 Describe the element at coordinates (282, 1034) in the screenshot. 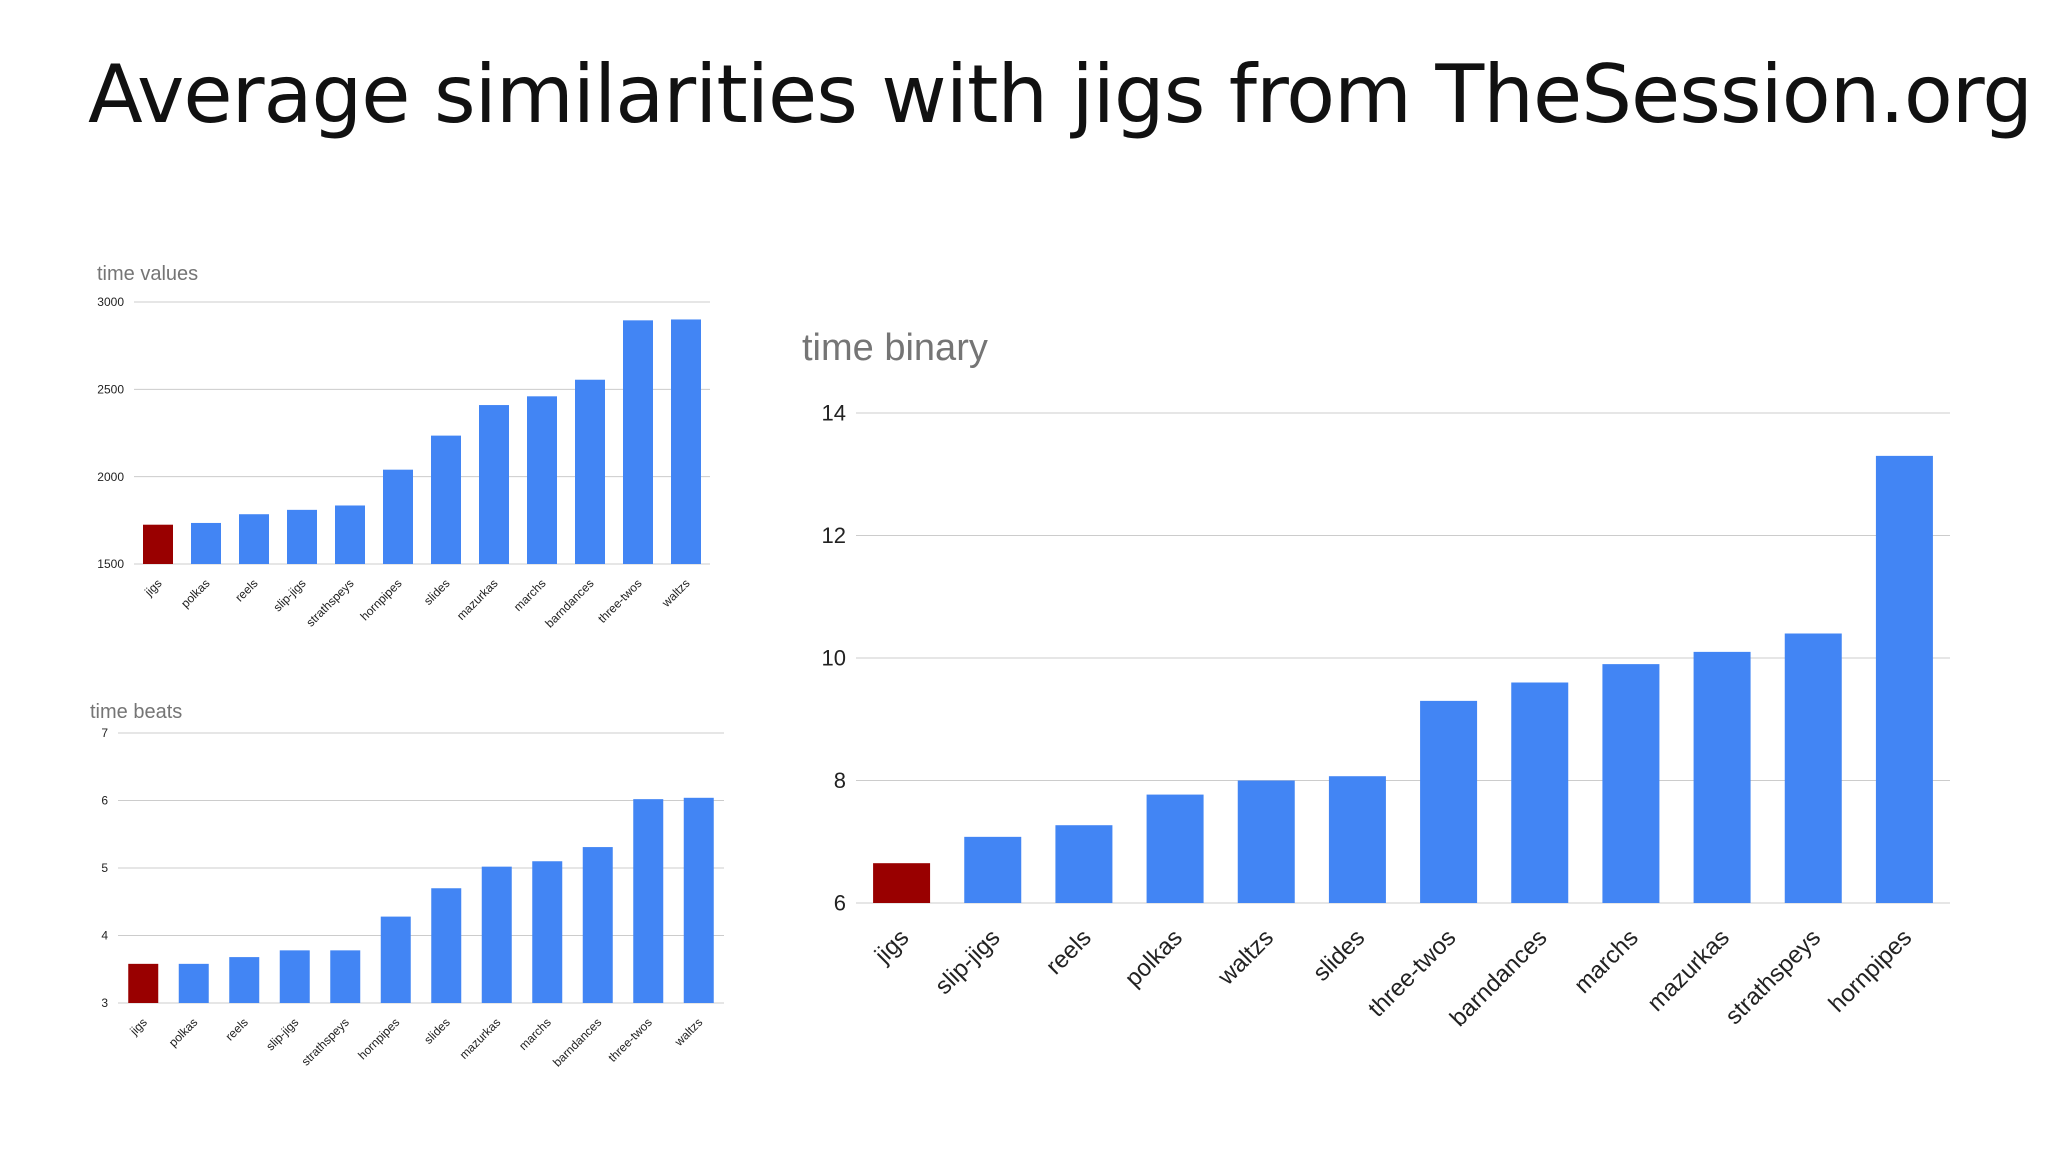

I see `time-beats-x-tick-label: slip-jigs` at that location.